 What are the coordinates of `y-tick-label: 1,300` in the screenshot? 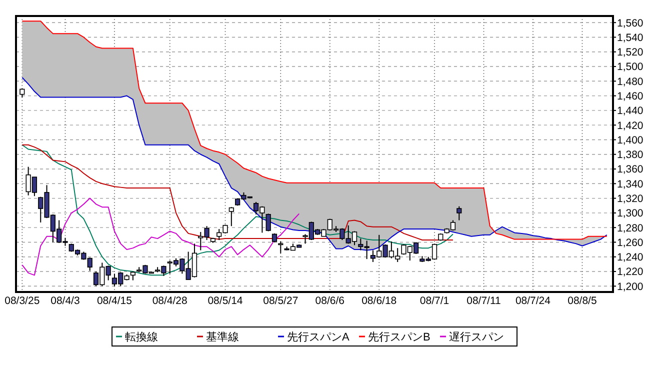 It's located at (630, 214).